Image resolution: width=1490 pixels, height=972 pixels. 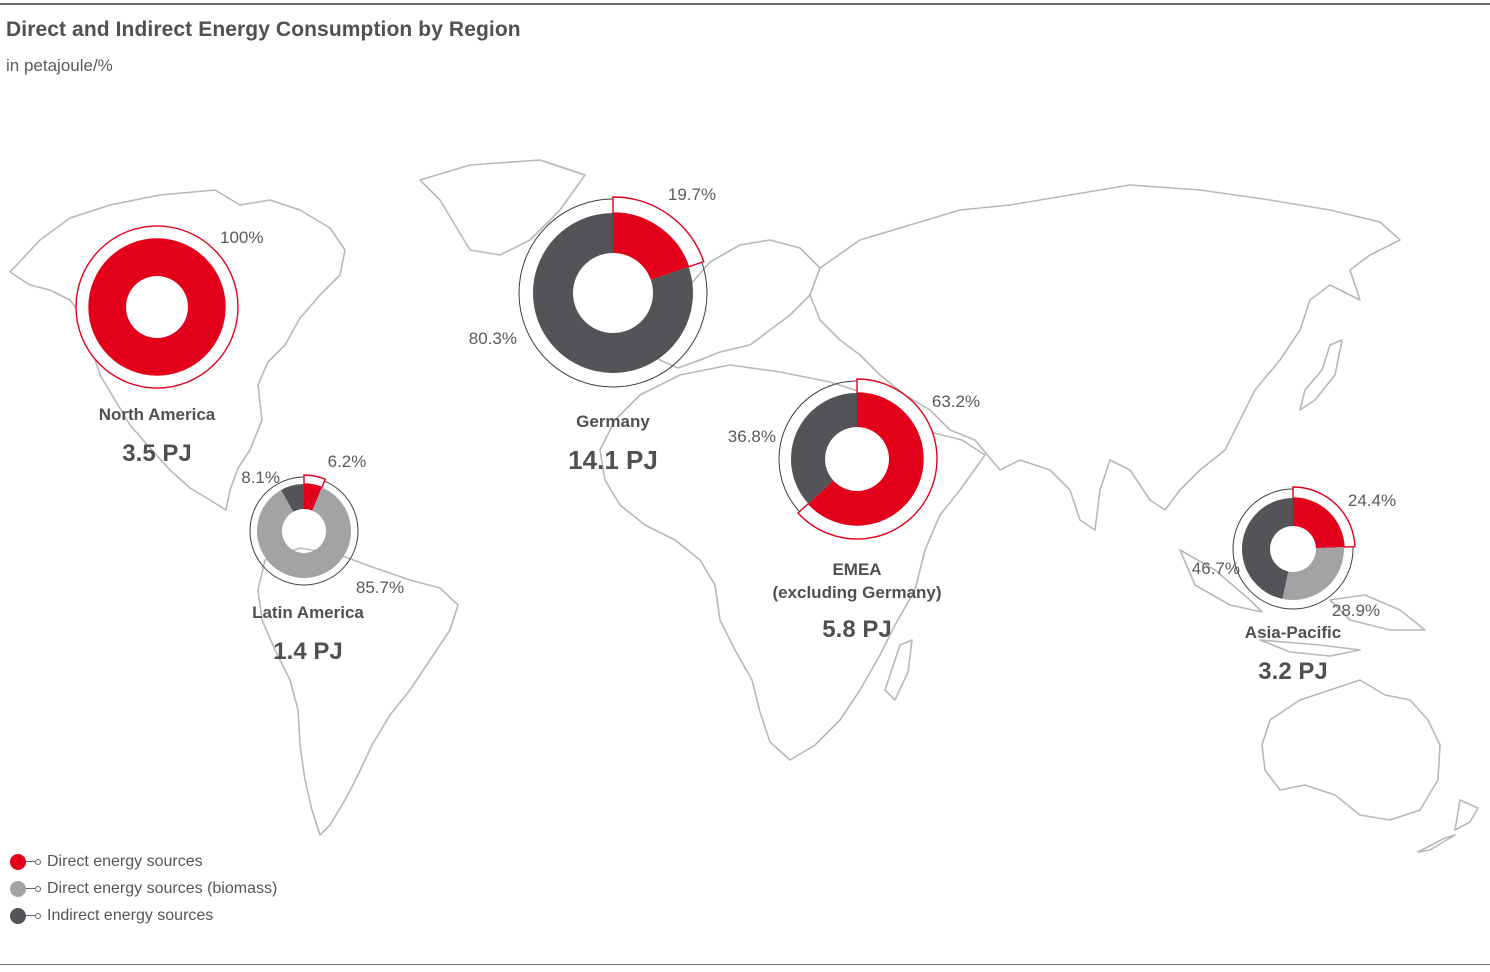 I want to click on region-total-label: 3.2 PJ, so click(x=1292, y=671).